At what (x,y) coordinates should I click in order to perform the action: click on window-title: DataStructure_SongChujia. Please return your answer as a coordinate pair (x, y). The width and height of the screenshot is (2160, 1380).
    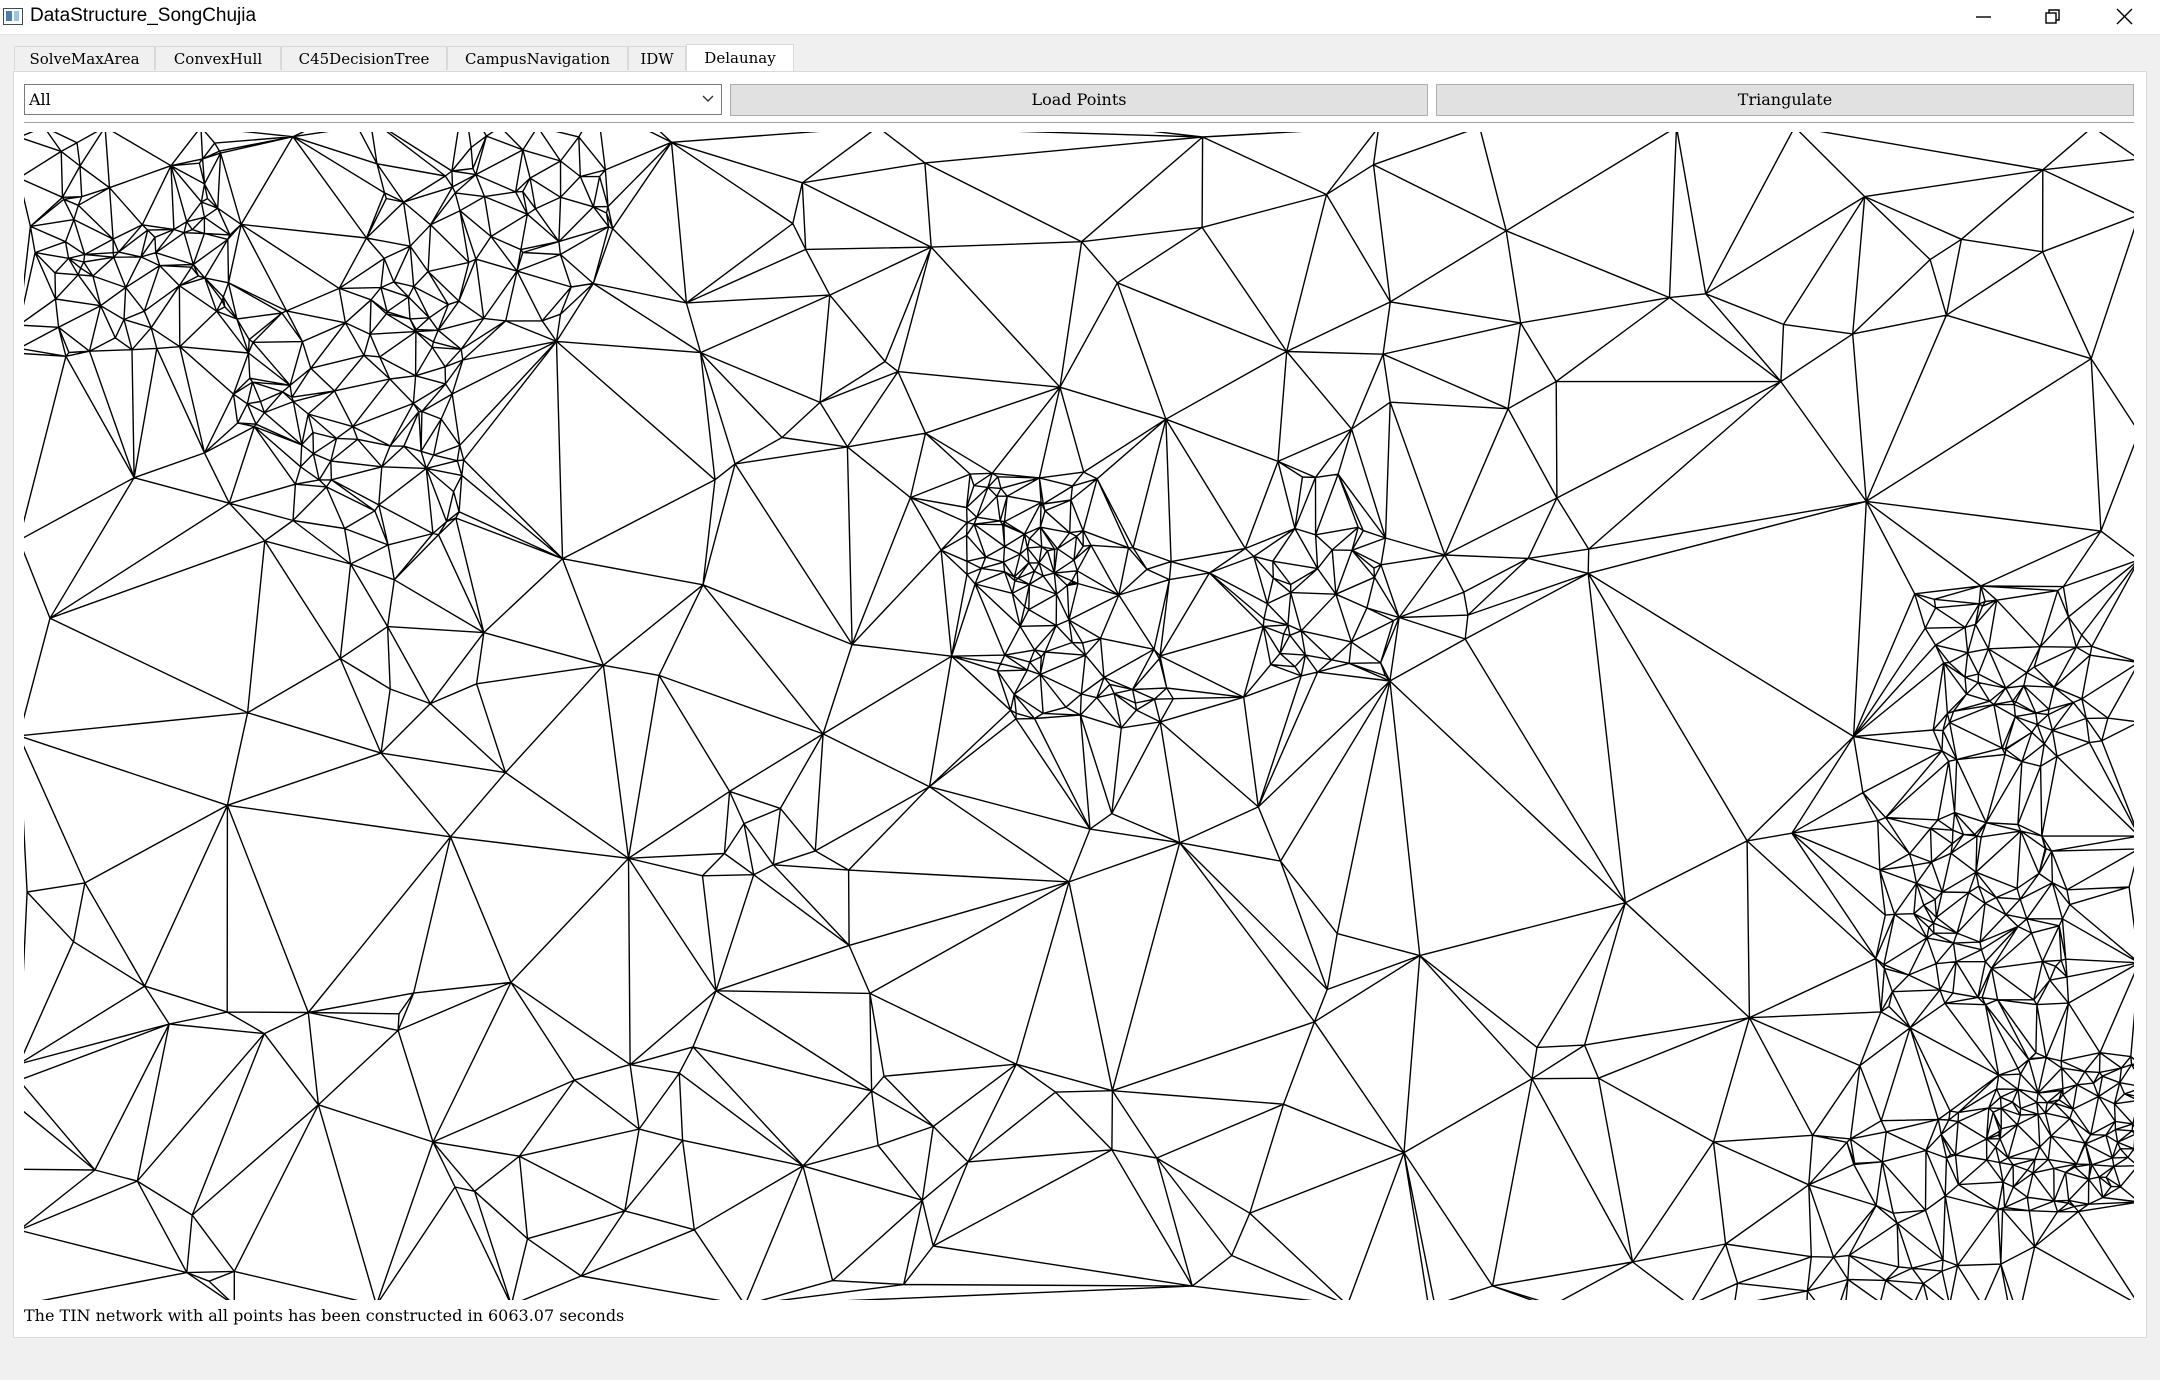
    Looking at the image, I should click on (143, 15).